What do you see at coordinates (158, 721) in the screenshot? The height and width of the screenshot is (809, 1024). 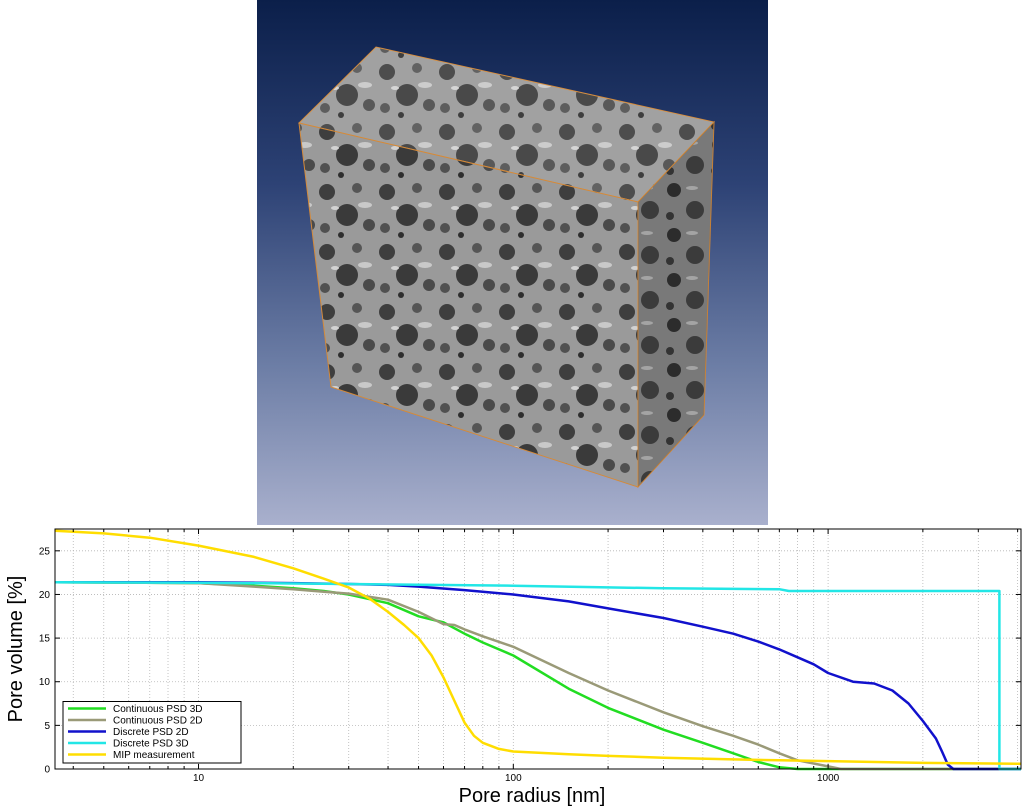 I see `legend-label: Continuous PSD 2D` at bounding box center [158, 721].